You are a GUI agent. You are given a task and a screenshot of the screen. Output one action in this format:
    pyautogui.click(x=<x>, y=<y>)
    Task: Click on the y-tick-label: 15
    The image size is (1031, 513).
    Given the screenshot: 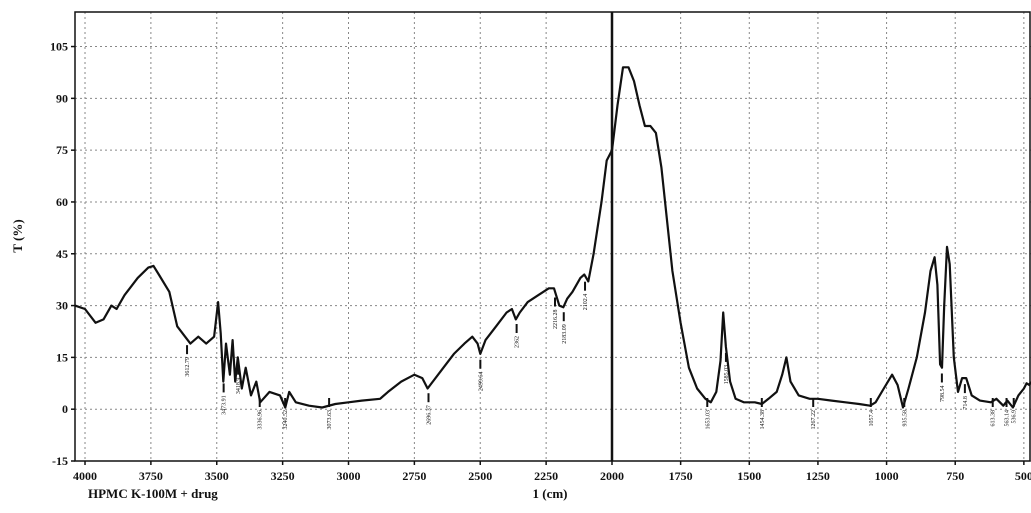 What is the action you would take?
    pyautogui.click(x=62, y=357)
    